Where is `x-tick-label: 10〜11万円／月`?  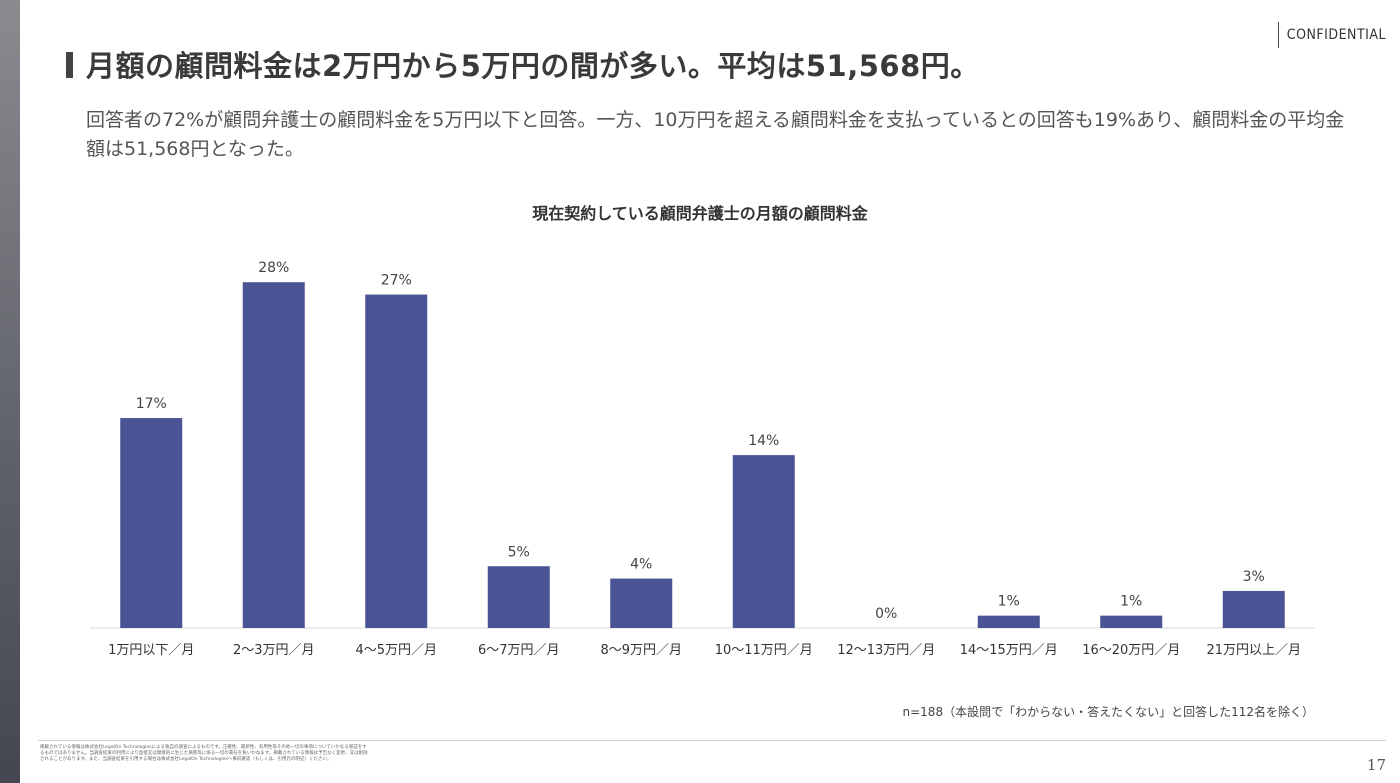 x-tick-label: 10〜11万円／月 is located at coordinates (764, 650).